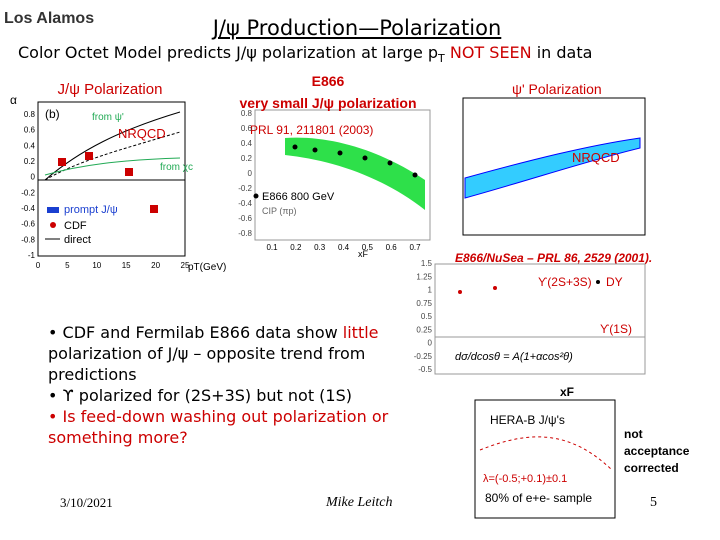 This screenshot has width=720, height=540. I want to click on plot-title: ψ' Polarization, so click(557, 89).